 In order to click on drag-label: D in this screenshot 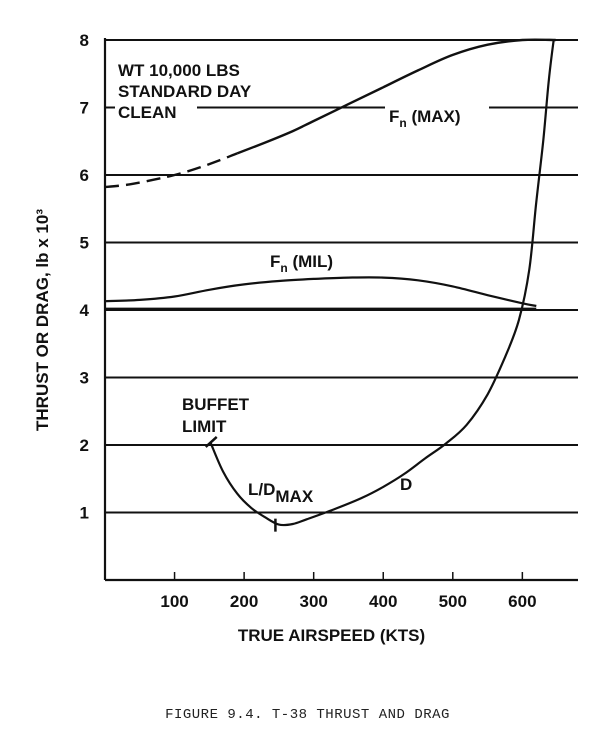, I will do `click(406, 484)`.